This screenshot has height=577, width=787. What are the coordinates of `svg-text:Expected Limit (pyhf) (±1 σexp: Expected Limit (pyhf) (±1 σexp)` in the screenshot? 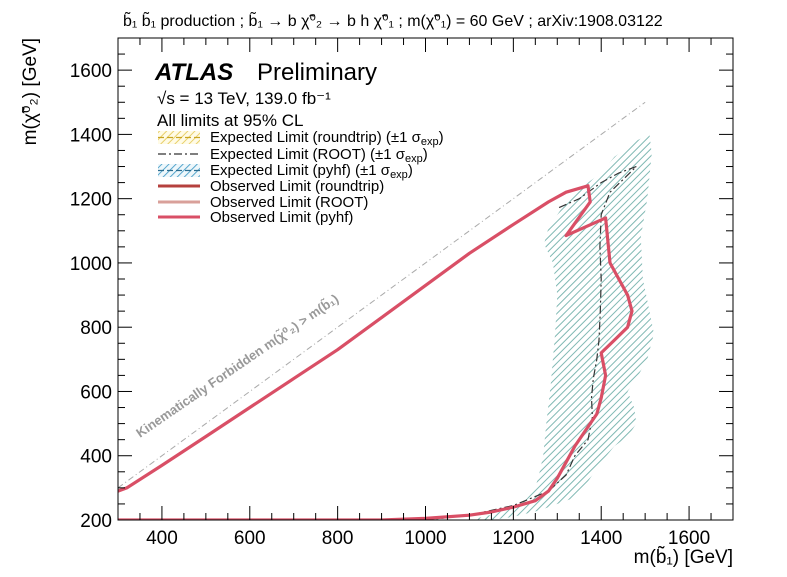 It's located at (311, 171).